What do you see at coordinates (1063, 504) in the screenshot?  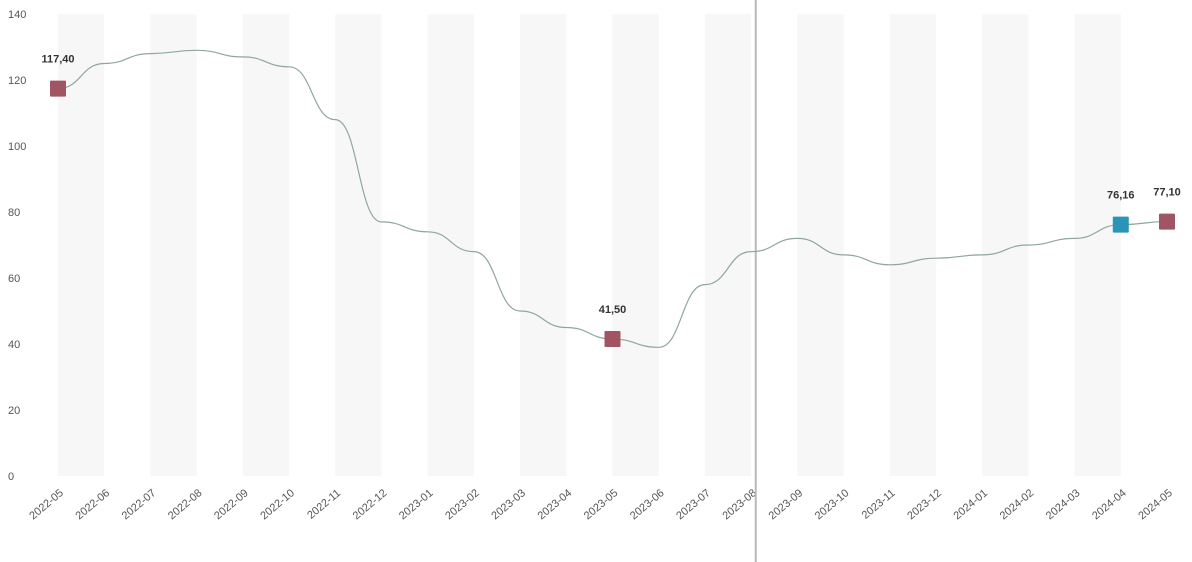 I see `x-tick-label: 2024-03` at bounding box center [1063, 504].